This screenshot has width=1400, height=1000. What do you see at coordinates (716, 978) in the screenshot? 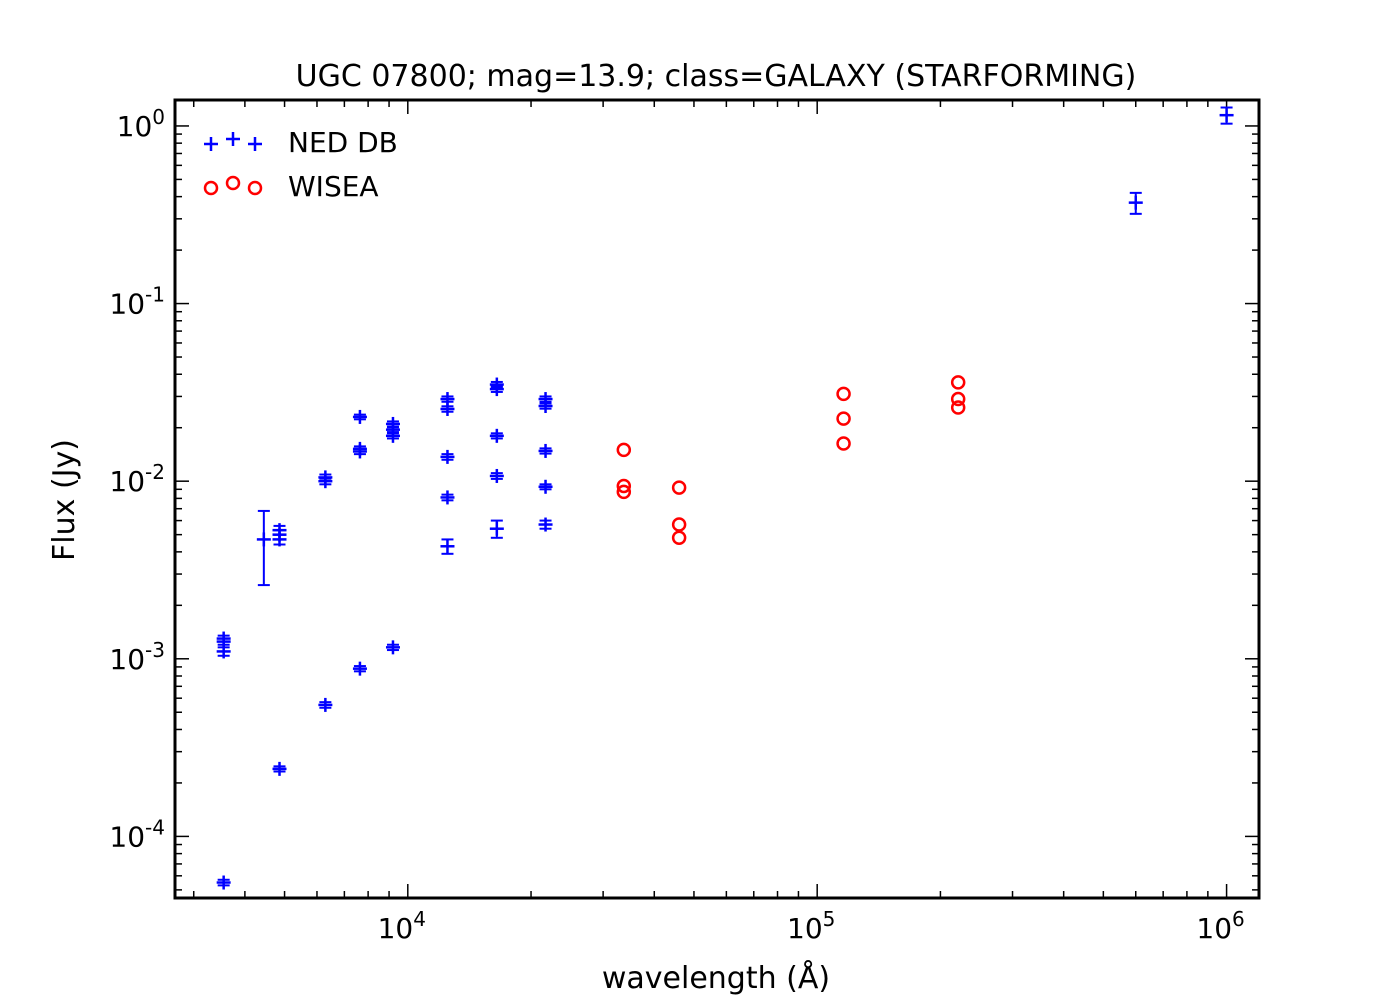
I see `x-axis-title: wavelength (Å)` at bounding box center [716, 978].